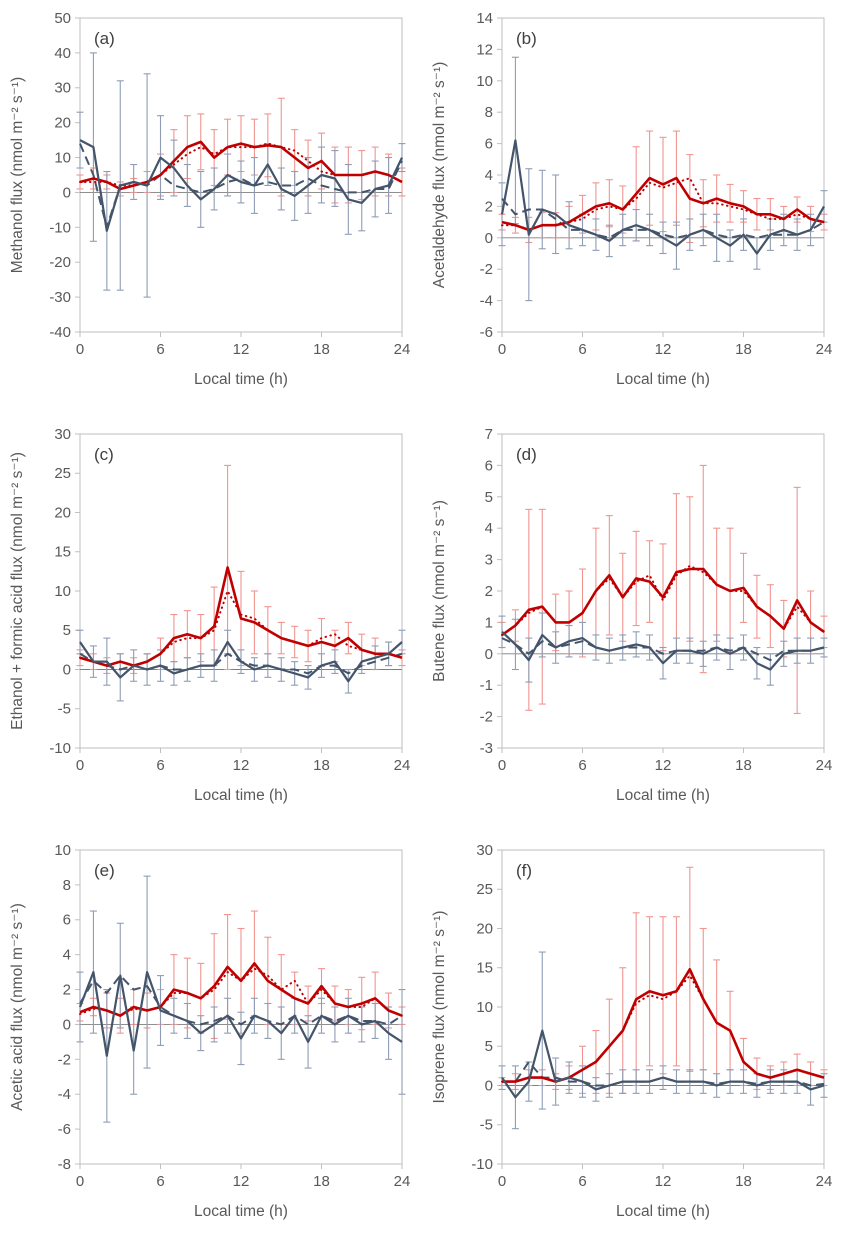  Describe the element at coordinates (489, 112) in the screenshot. I see `svg-text: 8` at that location.